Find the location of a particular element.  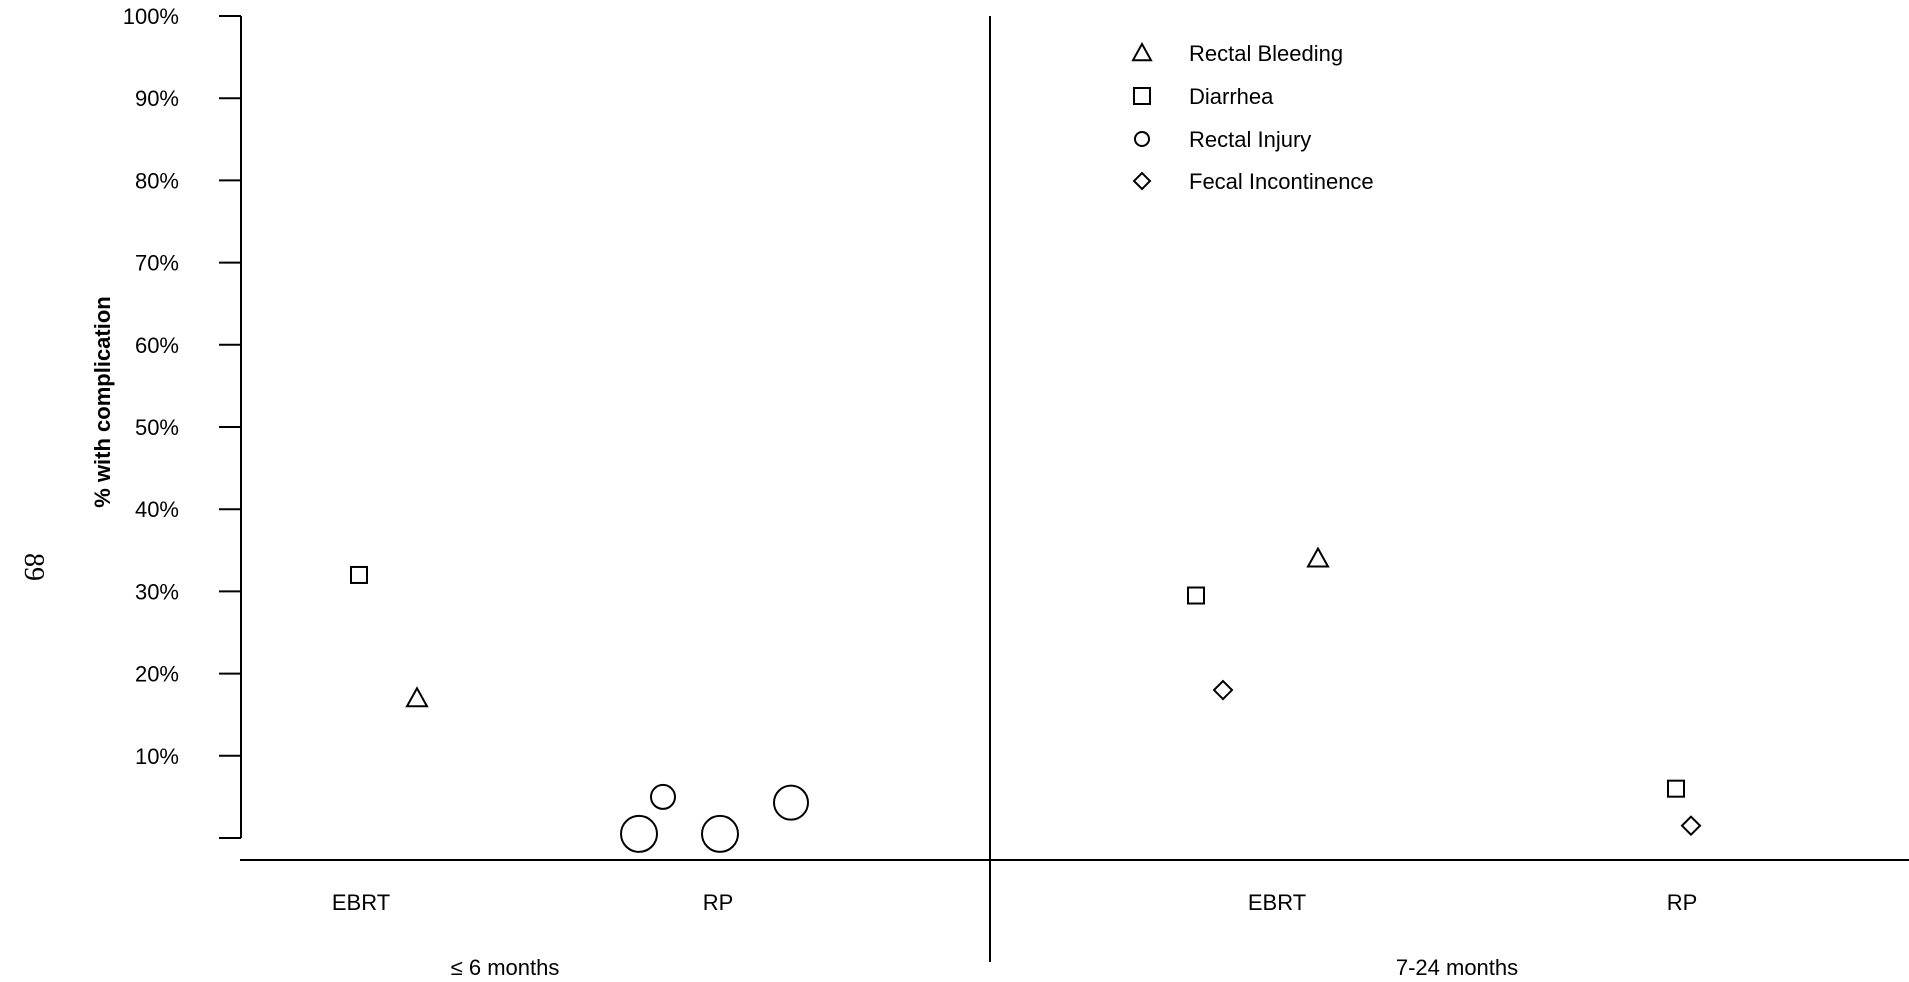

y-tick-label: 10% is located at coordinates (157, 756).